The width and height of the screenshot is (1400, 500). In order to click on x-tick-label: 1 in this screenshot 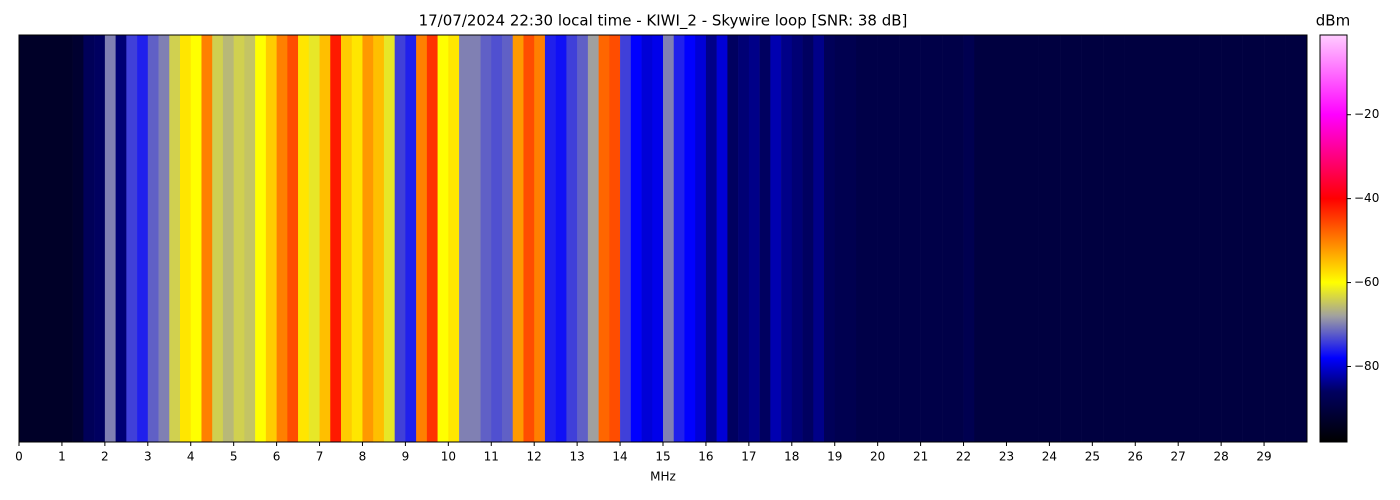, I will do `click(62, 457)`.